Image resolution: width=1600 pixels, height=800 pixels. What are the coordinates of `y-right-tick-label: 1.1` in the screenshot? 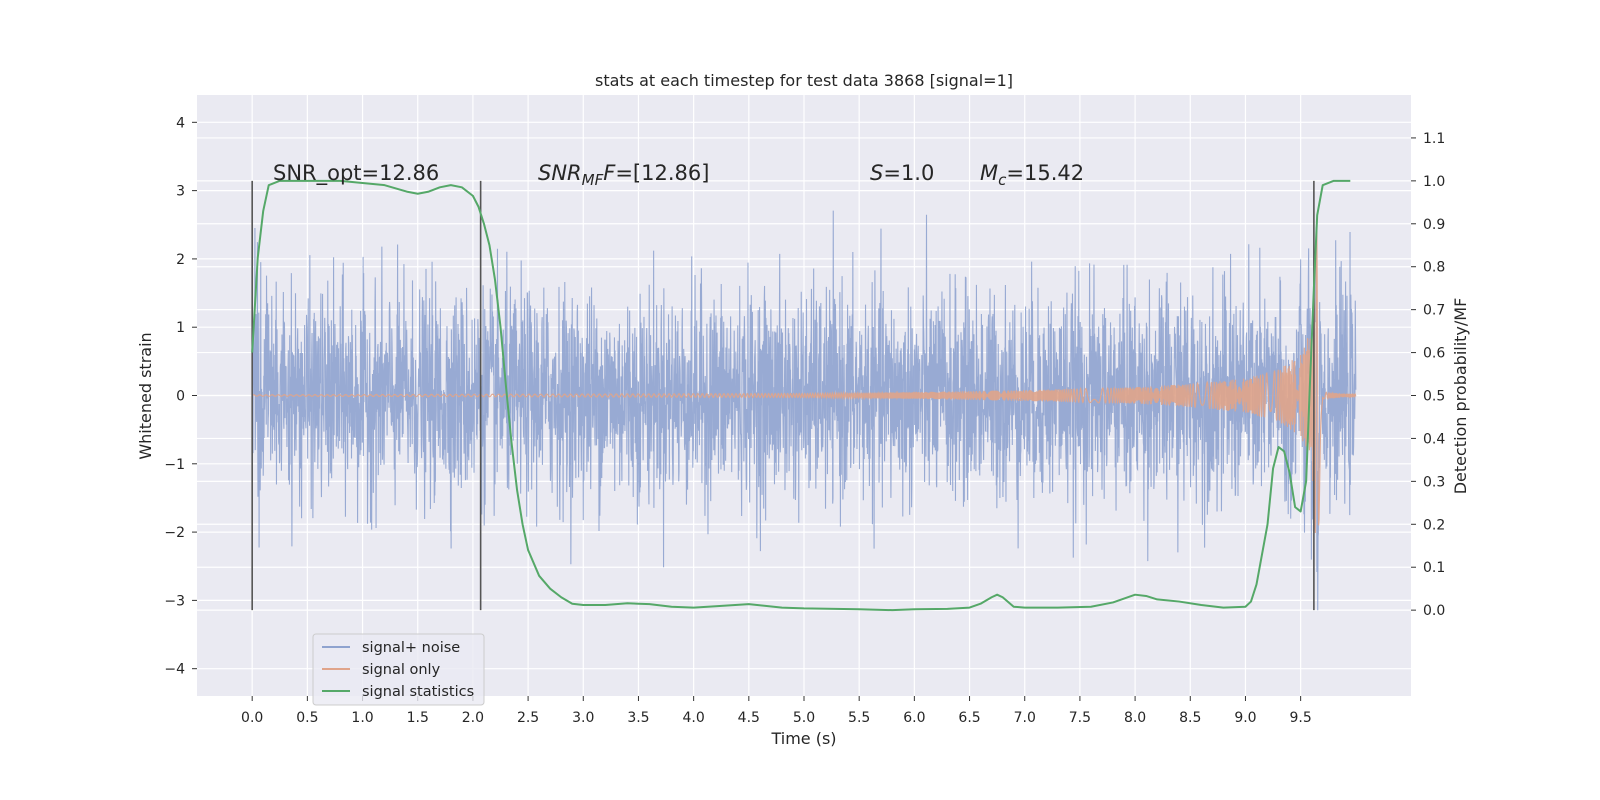 It's located at (1434, 139).